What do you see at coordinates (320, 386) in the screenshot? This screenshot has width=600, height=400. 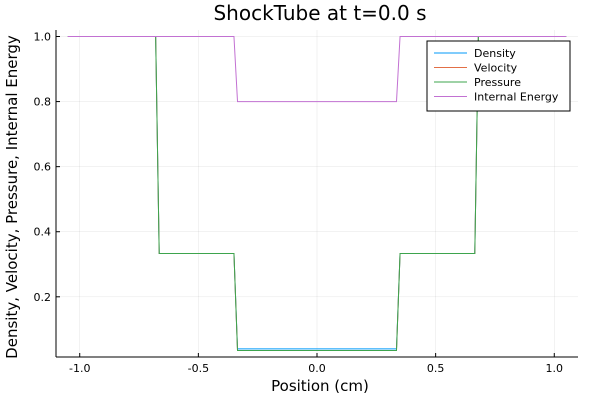 I see `x-axis-label: Position (cm)` at bounding box center [320, 386].